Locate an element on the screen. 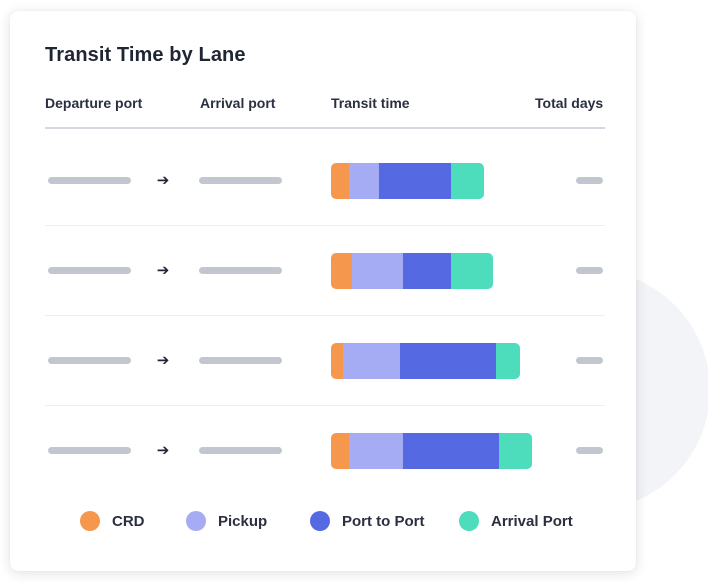 This screenshot has width=708, height=584. legend-item-pickup: Pickup is located at coordinates (226, 521).